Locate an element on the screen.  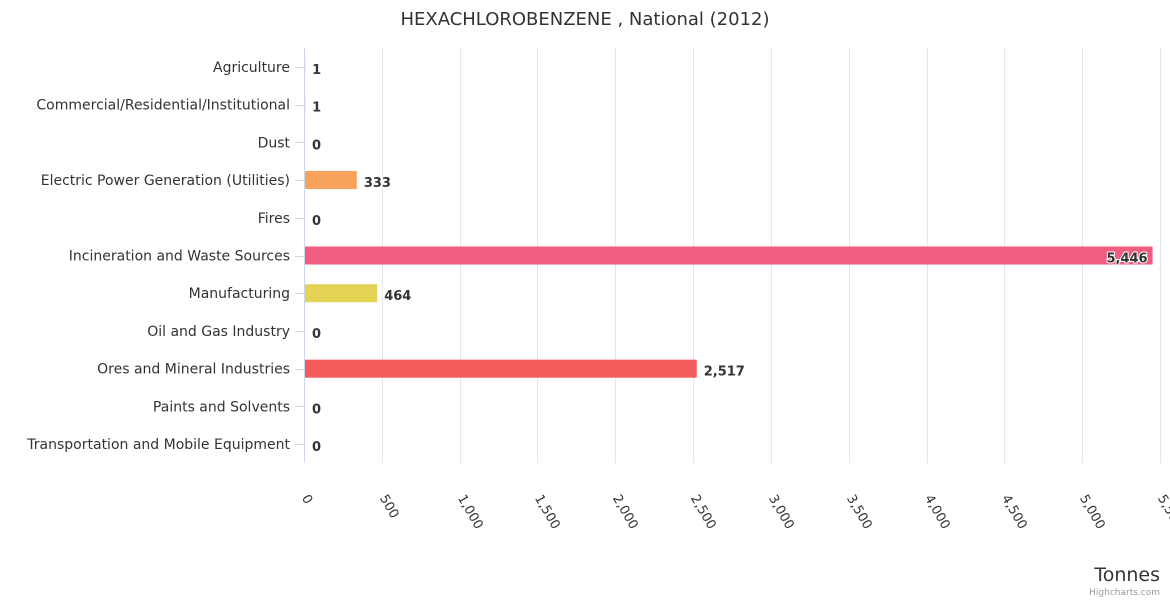
category-label: Electric Power Generation (Utilities) is located at coordinates (165, 181).